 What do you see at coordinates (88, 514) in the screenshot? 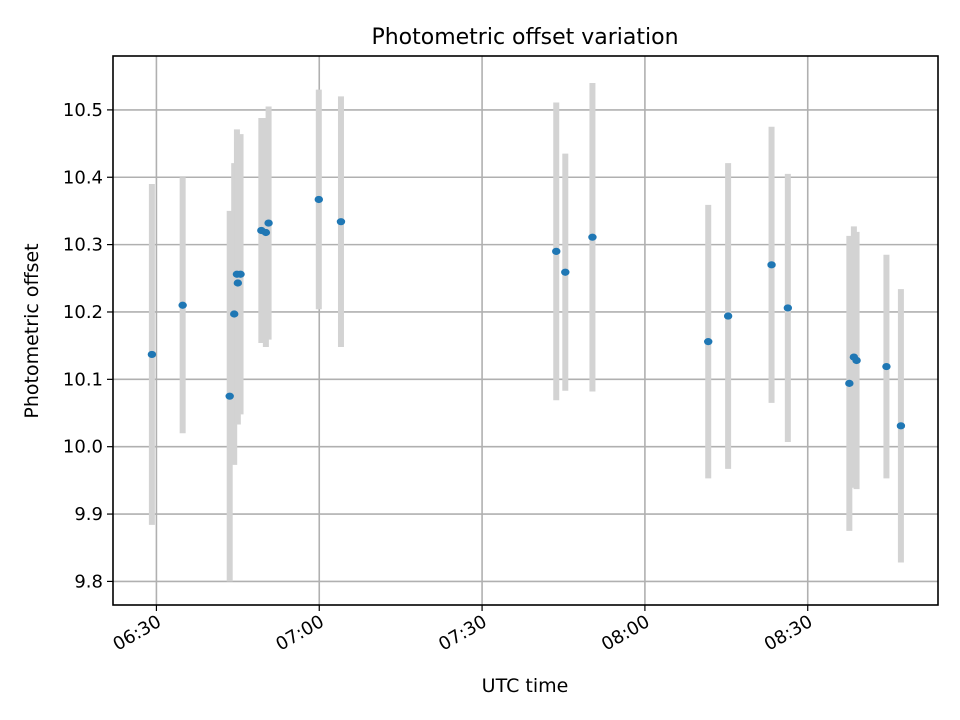
I see `y-tick-label: 9.9` at bounding box center [88, 514].